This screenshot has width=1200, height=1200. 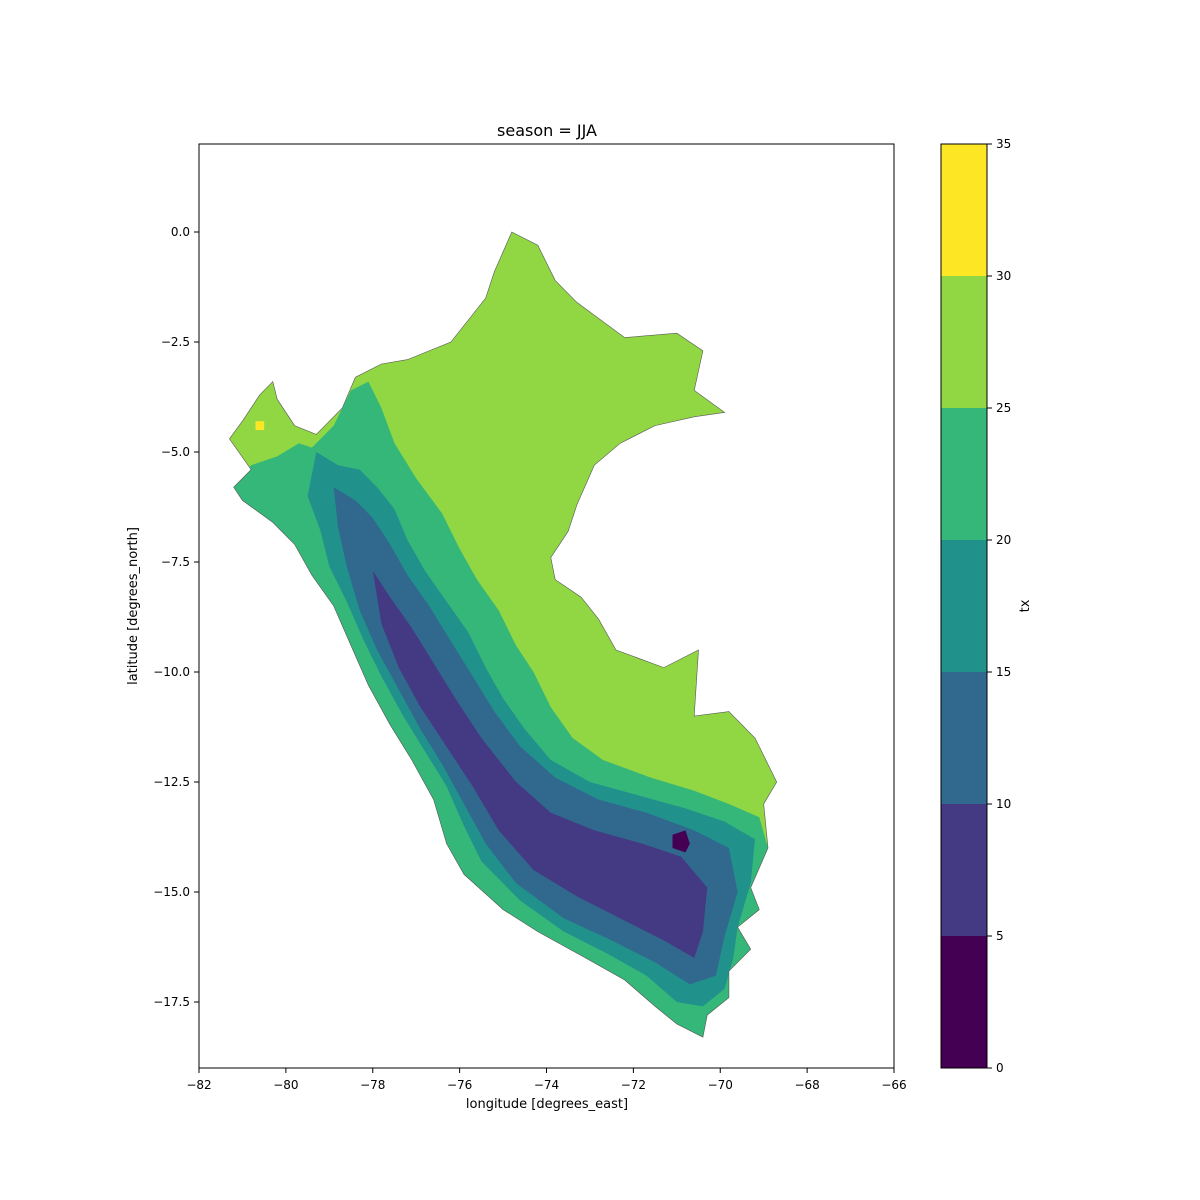 I want to click on colorbar-frame, so click(x=964, y=606).